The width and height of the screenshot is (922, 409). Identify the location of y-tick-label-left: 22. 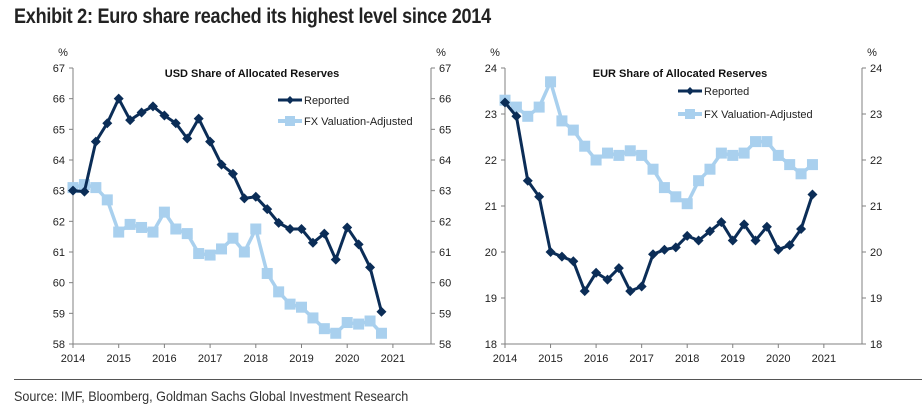
(491, 161).